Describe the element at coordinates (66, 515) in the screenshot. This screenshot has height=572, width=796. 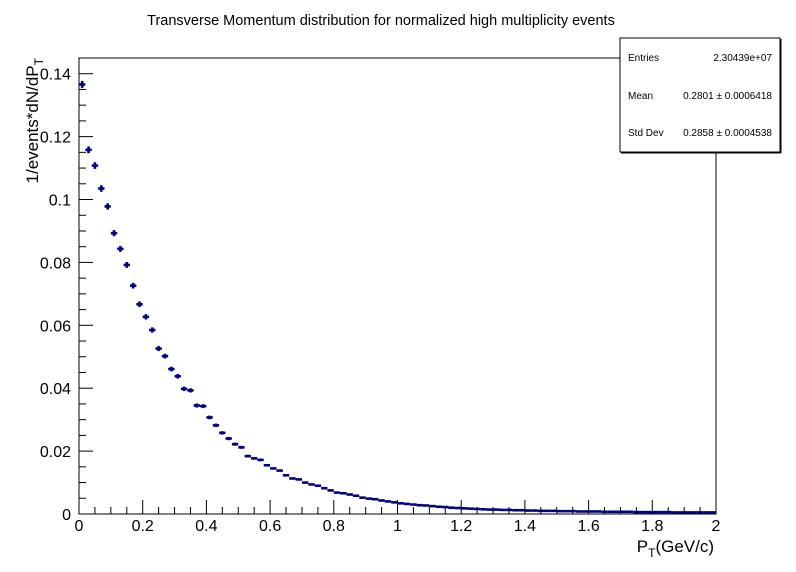
I see `y-tick-label: 0` at that location.